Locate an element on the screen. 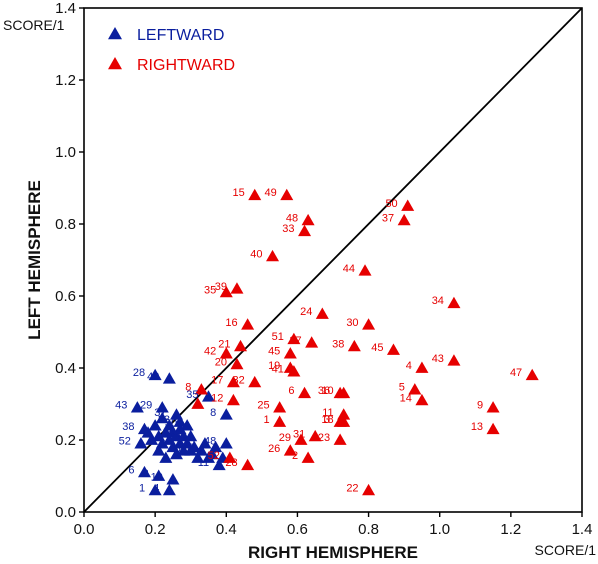 The image size is (598, 564). rightward-point-label: 47 is located at coordinates (516, 373).